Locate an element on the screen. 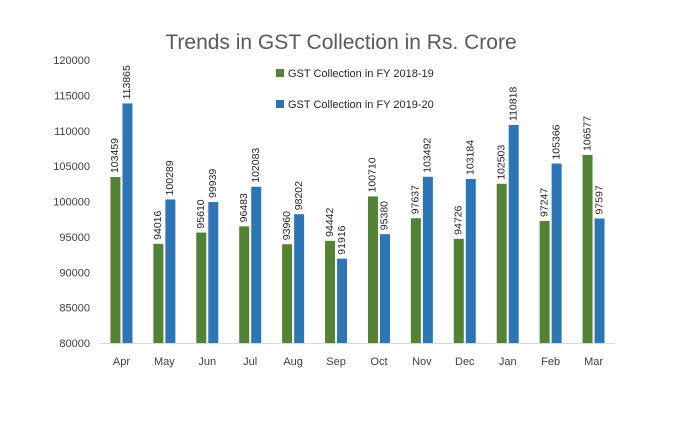  x-tick-label: Jul is located at coordinates (250, 362).